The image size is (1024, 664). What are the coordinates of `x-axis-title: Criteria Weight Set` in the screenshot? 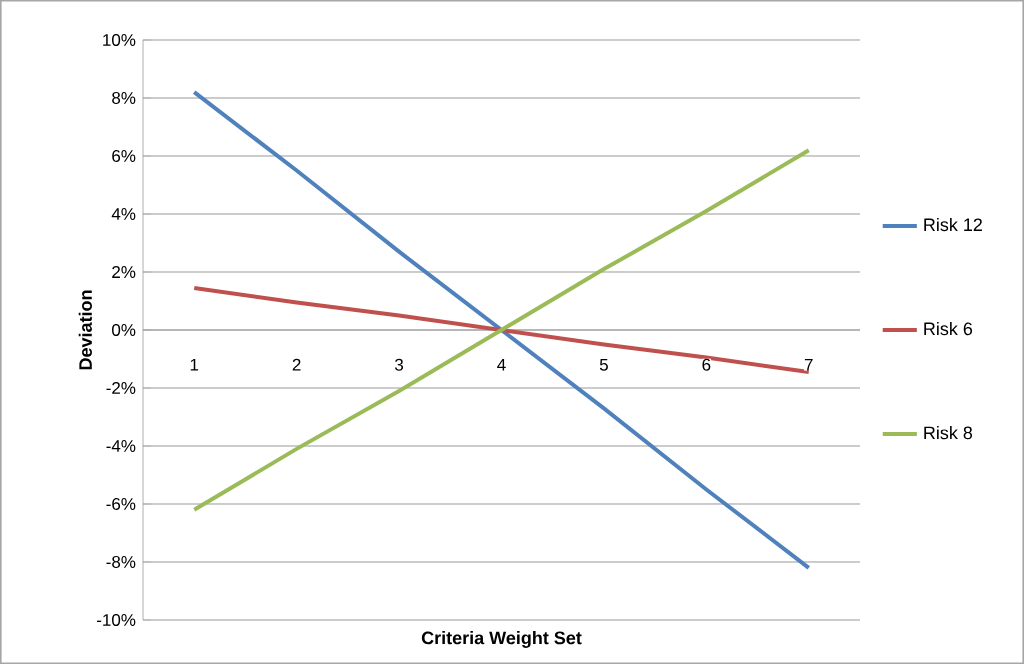 It's located at (501, 639).